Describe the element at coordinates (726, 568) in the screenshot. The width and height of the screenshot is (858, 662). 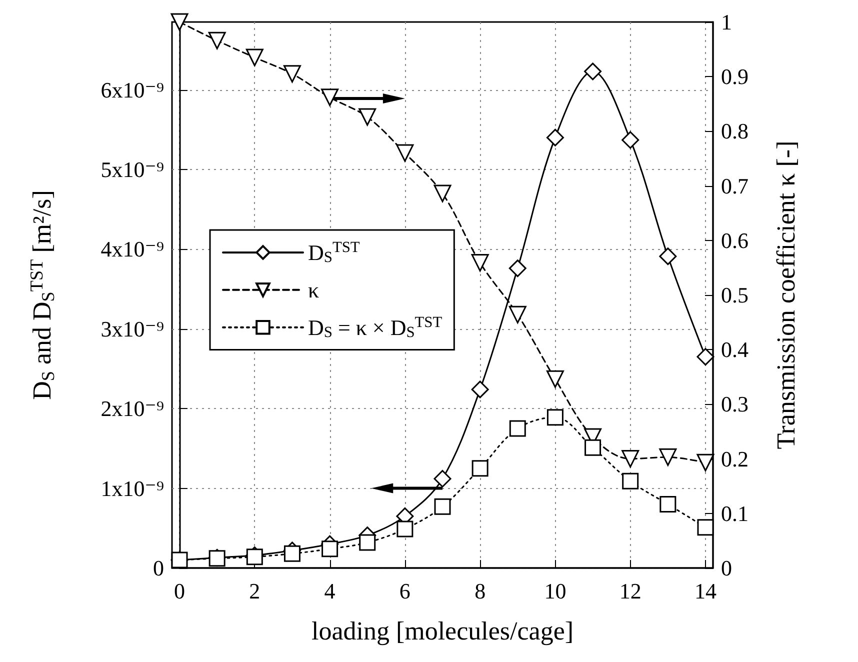
I see `y2-tick-label: 0` at that location.